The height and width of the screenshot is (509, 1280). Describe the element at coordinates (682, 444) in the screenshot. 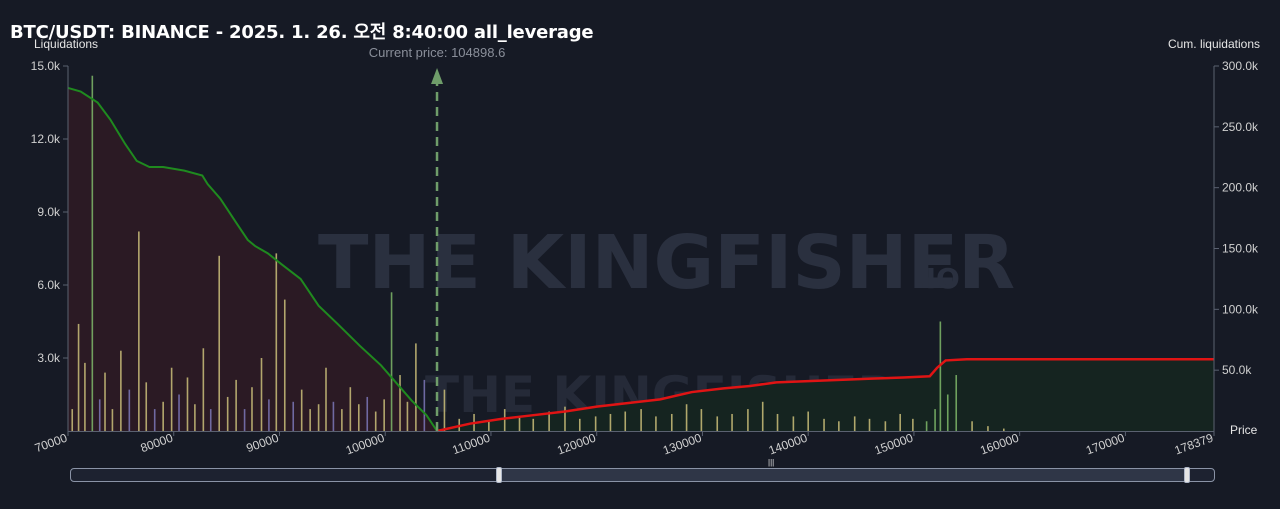

I see `x-tick-label: 130000` at that location.